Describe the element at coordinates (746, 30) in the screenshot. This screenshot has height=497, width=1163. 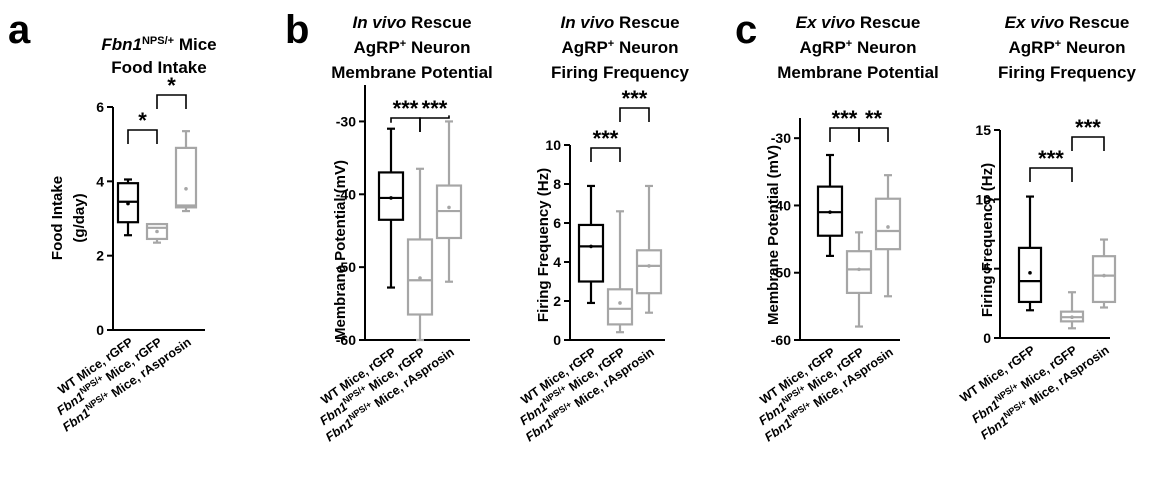
I see `panel-letter-c: c` at that location.